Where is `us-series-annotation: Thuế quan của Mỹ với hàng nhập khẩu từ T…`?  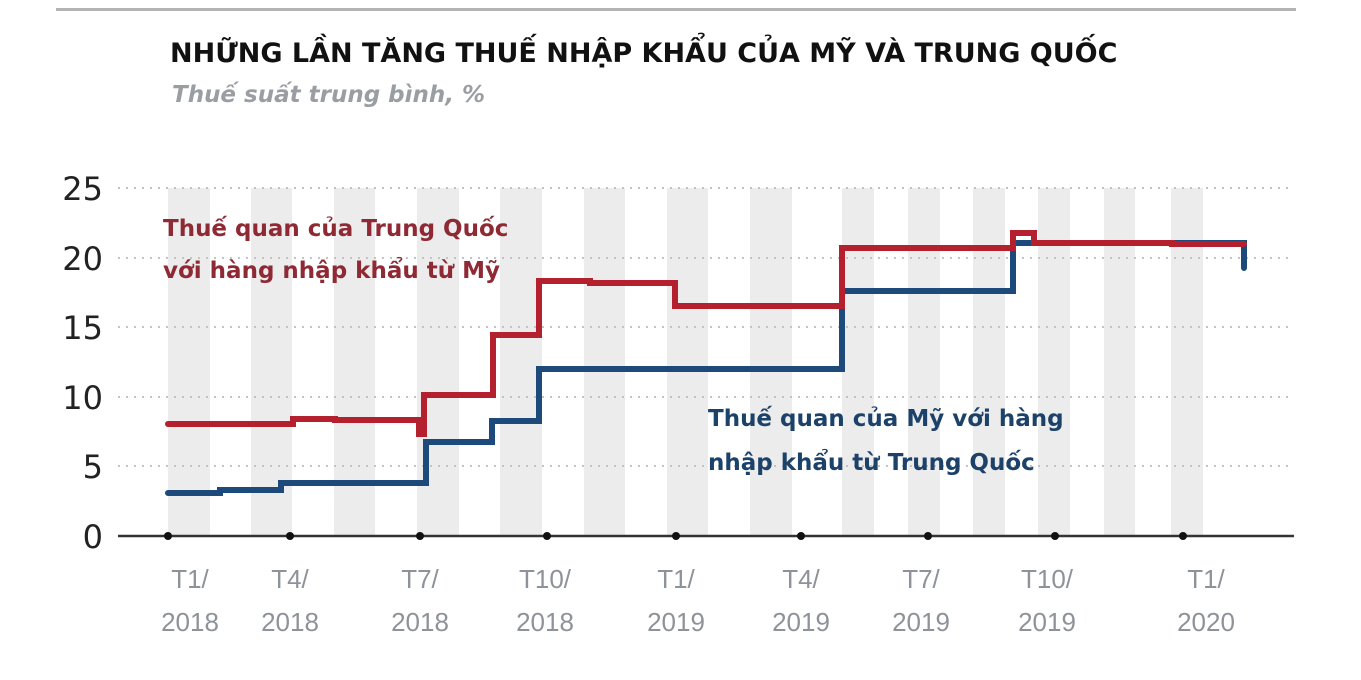
us-series-annotation: Thuế quan của Mỹ với hàng nhập khẩu từ T… is located at coordinates (886, 441).